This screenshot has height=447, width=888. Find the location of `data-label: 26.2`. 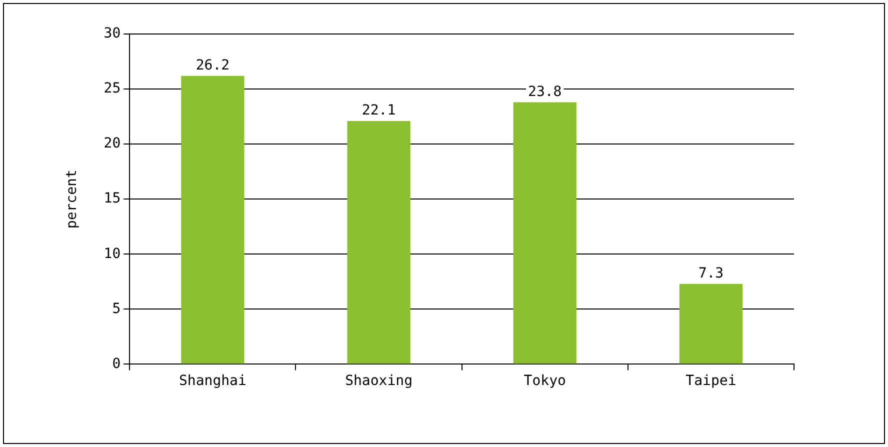

data-label: 26.2 is located at coordinates (213, 65).